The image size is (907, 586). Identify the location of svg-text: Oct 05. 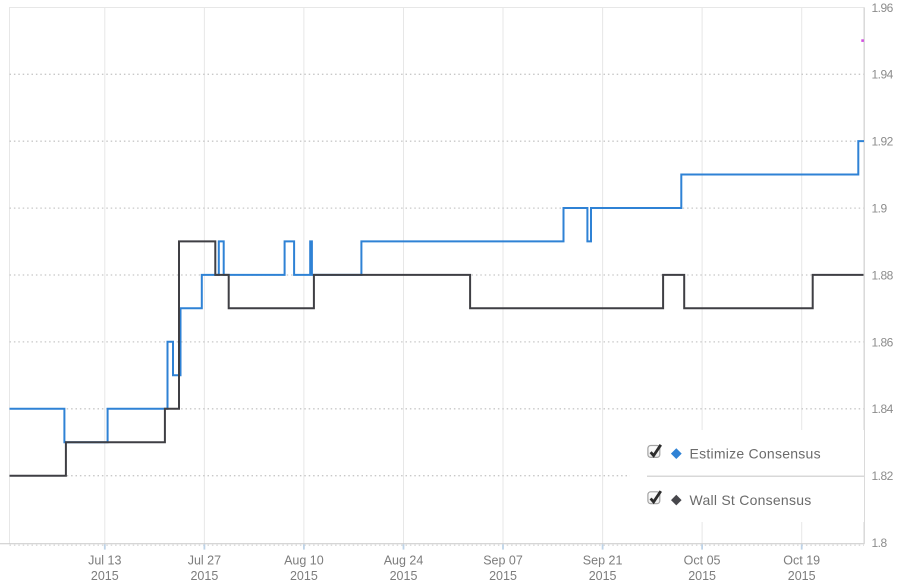
(702, 560).